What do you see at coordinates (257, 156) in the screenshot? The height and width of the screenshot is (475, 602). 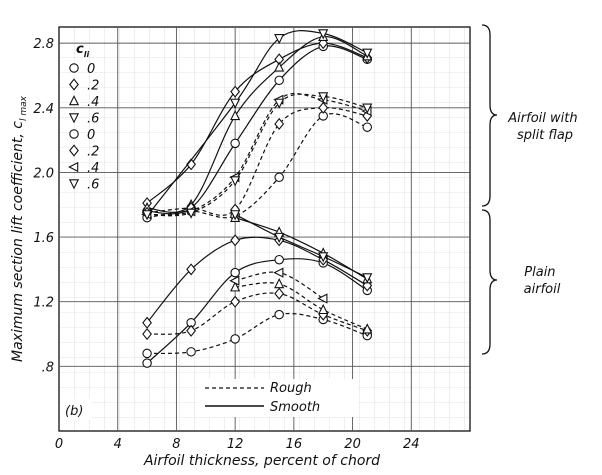 I see `series-split-flap-triangle-down-dashed` at bounding box center [257, 156].